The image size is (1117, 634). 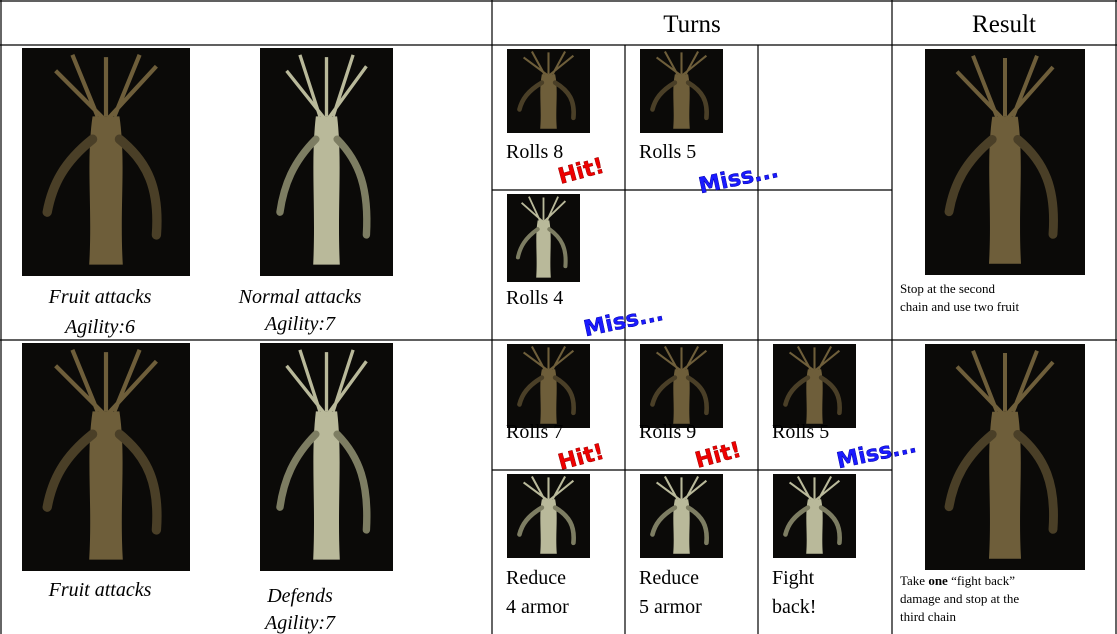 What do you see at coordinates (960, 306) in the screenshot?
I see `caption: chain and use two fruit` at bounding box center [960, 306].